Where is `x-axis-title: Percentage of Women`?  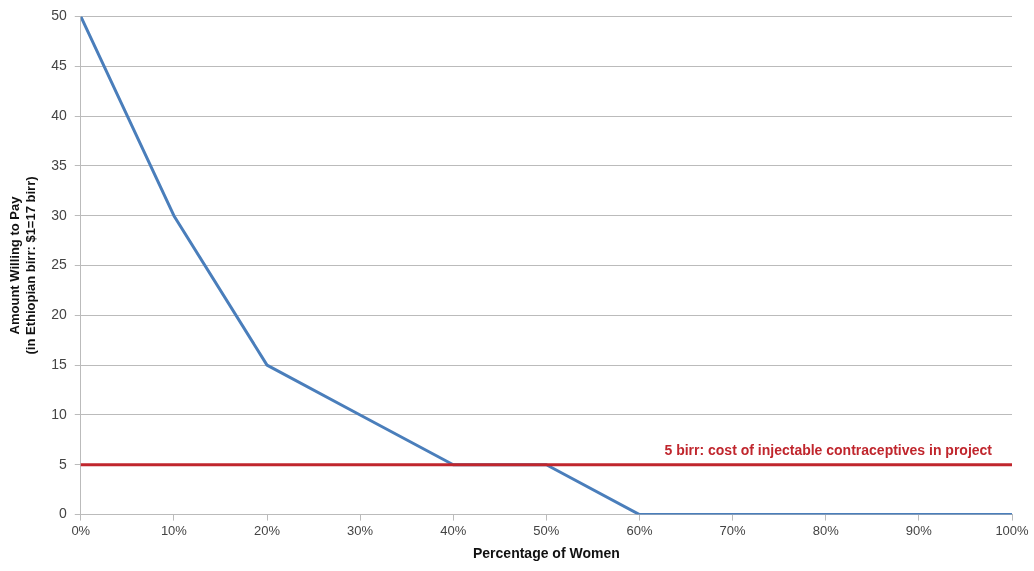 x-axis-title: Percentage of Women is located at coordinates (546, 553).